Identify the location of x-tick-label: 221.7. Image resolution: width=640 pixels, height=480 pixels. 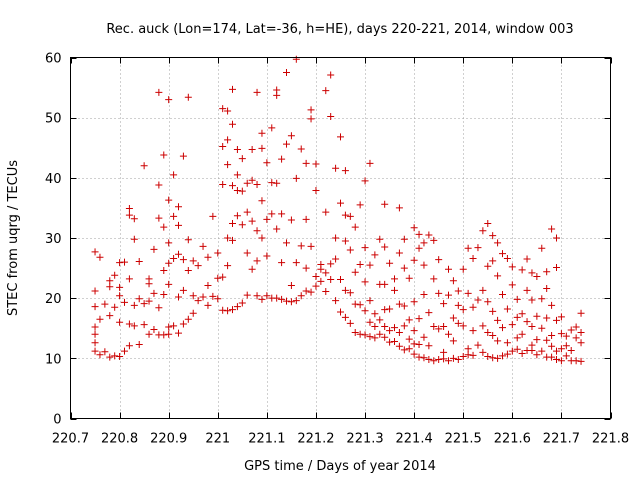
(561, 439).